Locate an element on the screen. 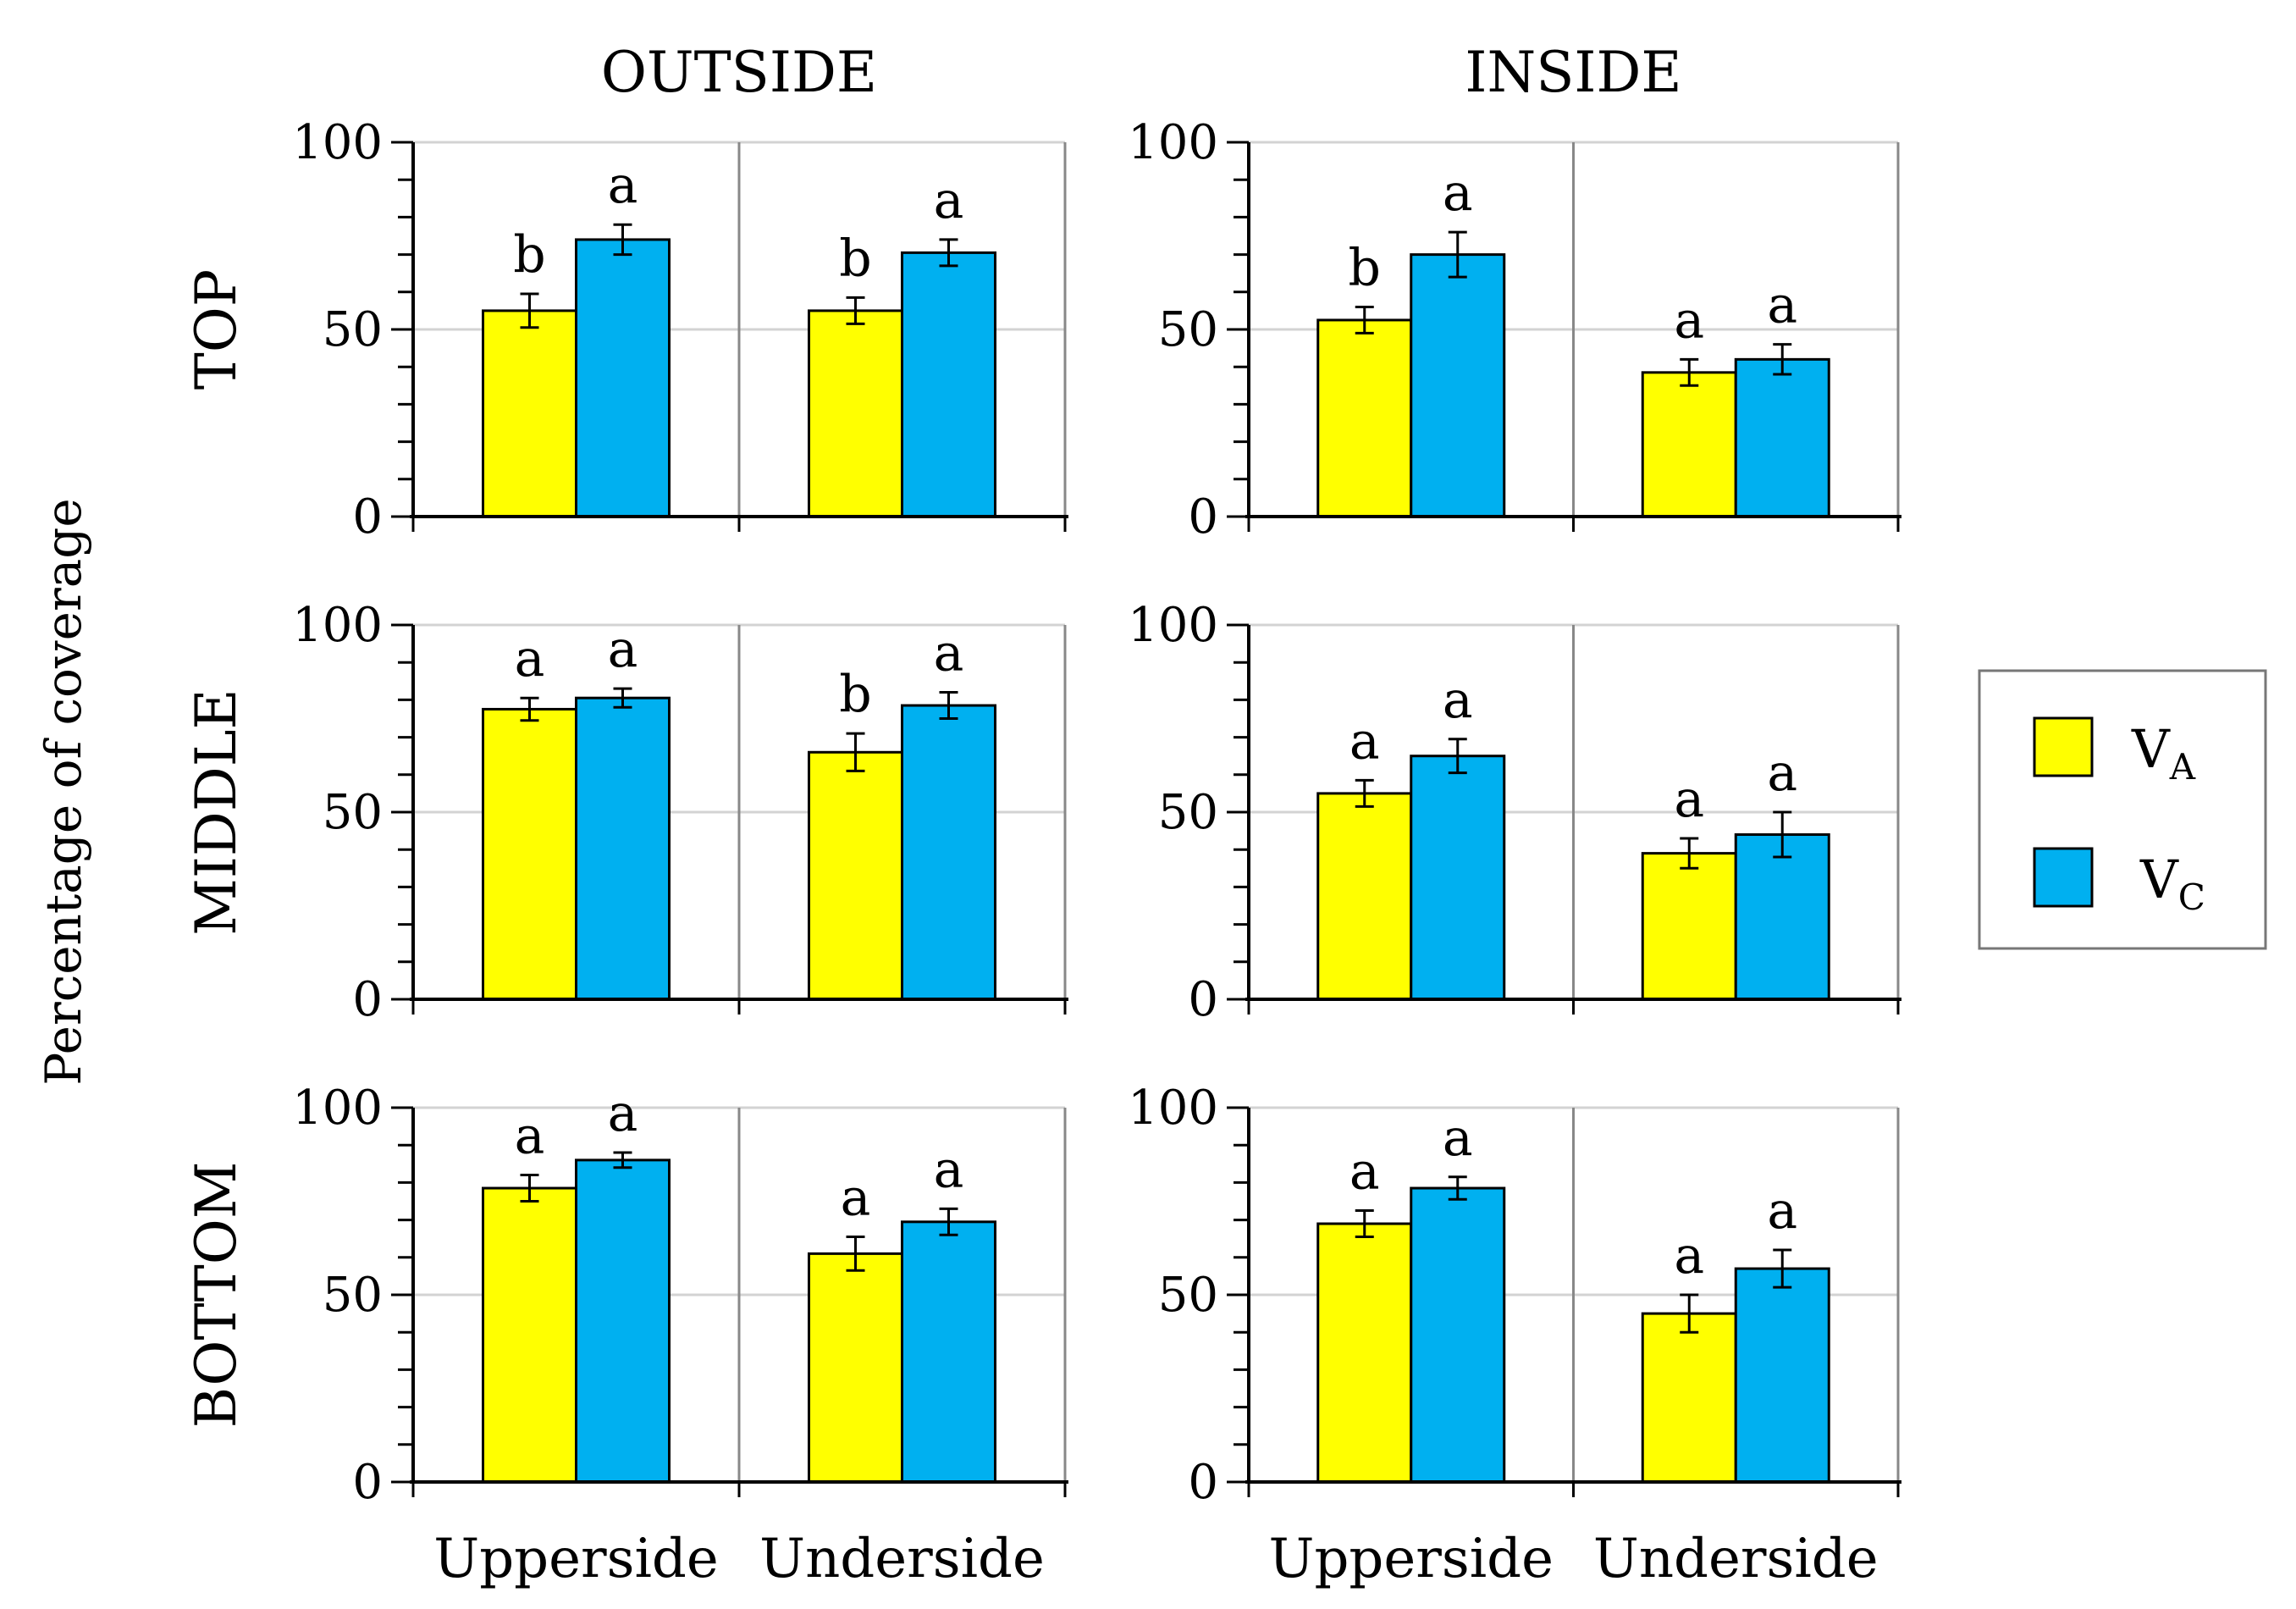  legend-label: VC is located at coordinates (2172, 883).